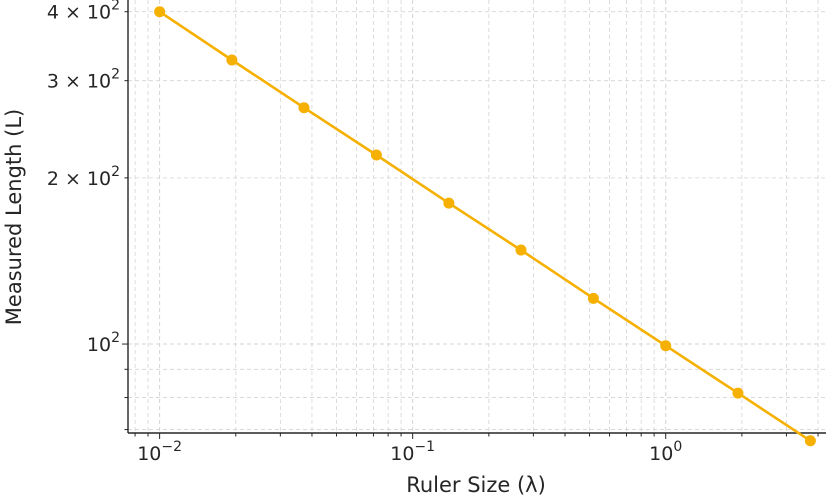 This screenshot has height=498, width=828. I want to click on x-tick-label: 10⁰, so click(665, 452).